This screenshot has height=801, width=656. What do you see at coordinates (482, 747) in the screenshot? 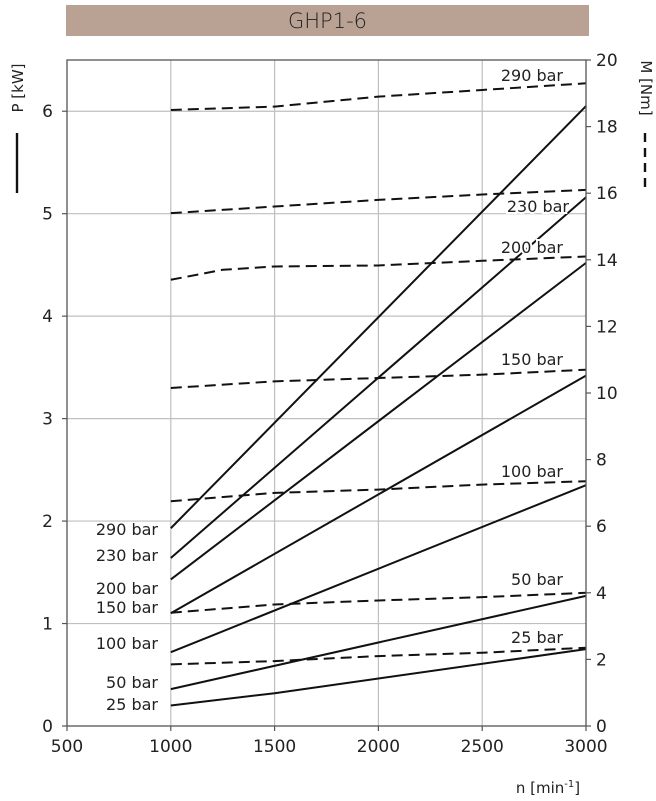
I see `x-tick-label: 2500` at bounding box center [482, 747].